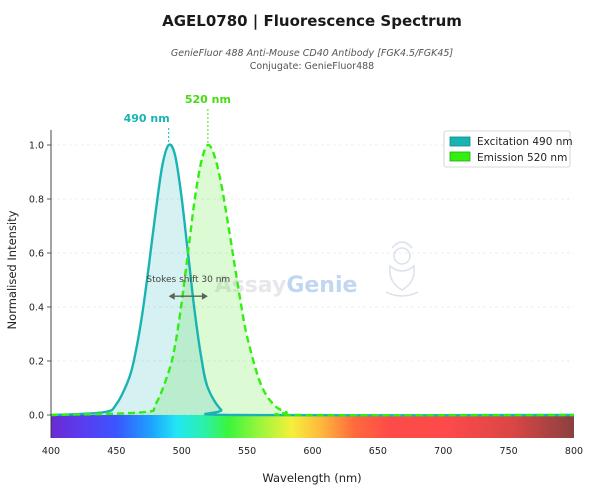  What do you see at coordinates (36, 254) in the screenshot?
I see `y-tick-label: 0.6` at bounding box center [36, 254].